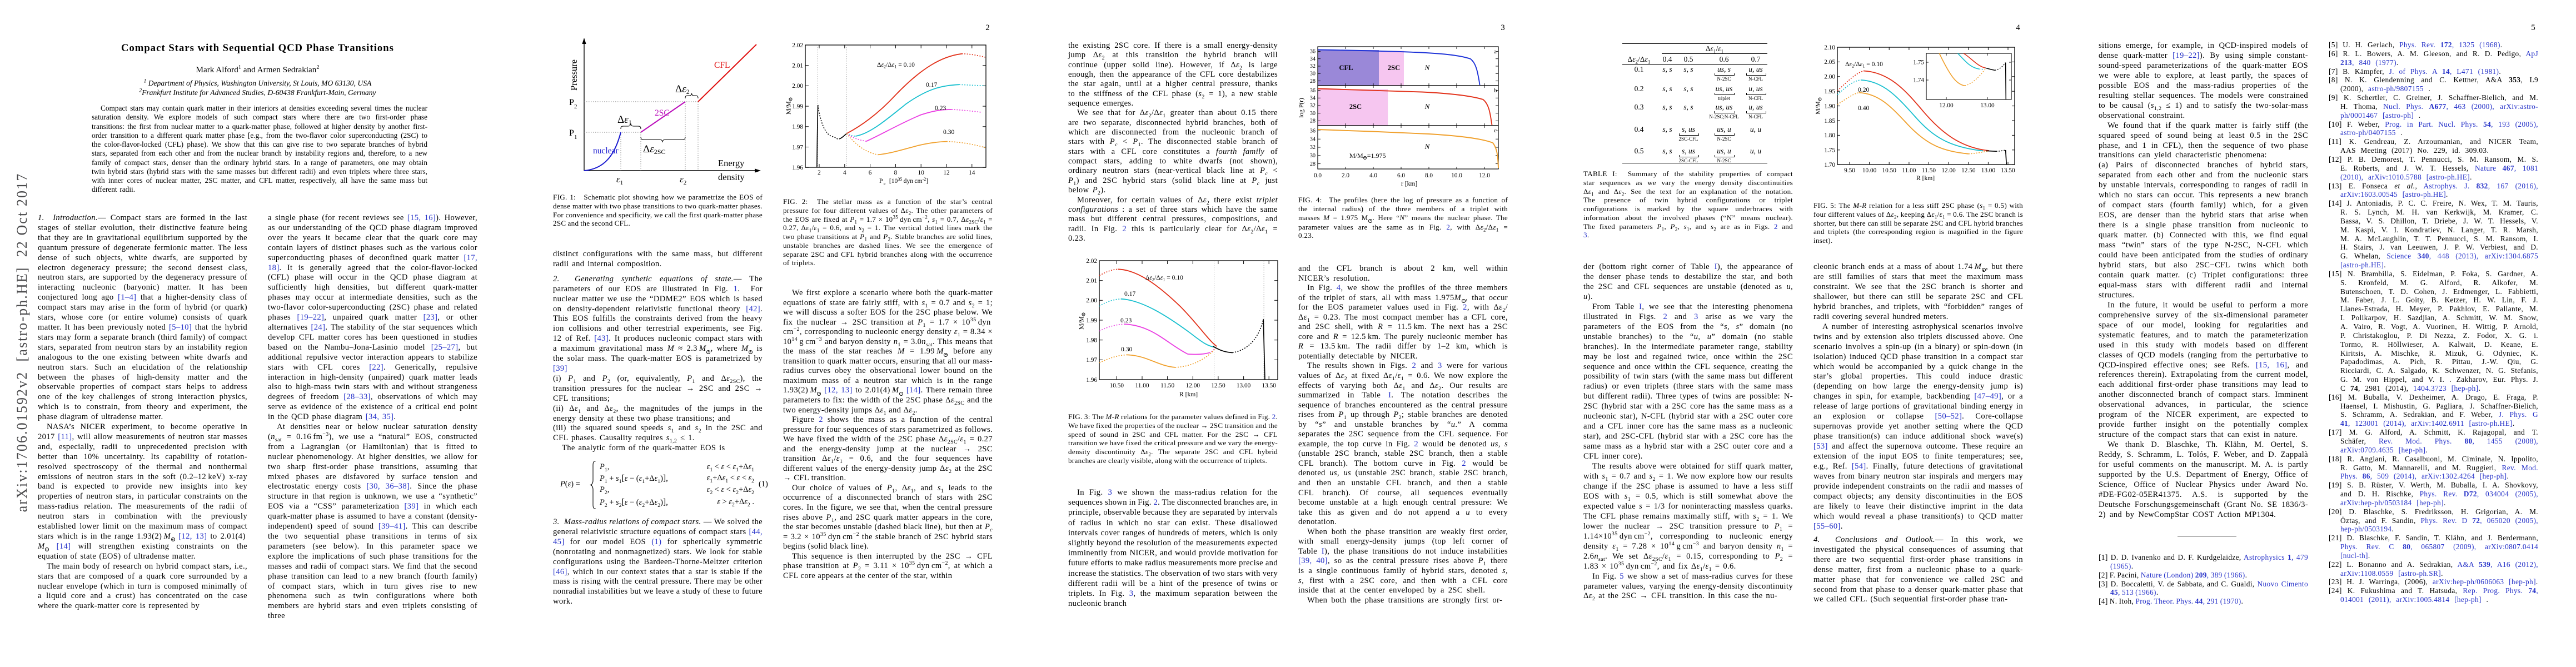  I want to click on svg-text: nuclear, so click(606, 151).